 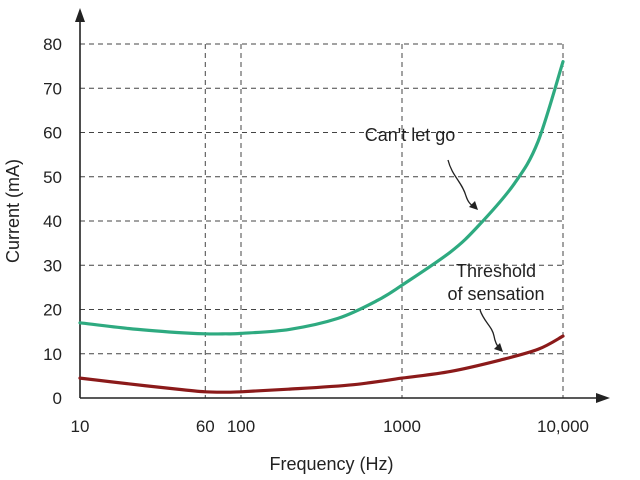 What do you see at coordinates (410, 135) in the screenshot?
I see `series-label-0-line-0: Can't let go` at bounding box center [410, 135].